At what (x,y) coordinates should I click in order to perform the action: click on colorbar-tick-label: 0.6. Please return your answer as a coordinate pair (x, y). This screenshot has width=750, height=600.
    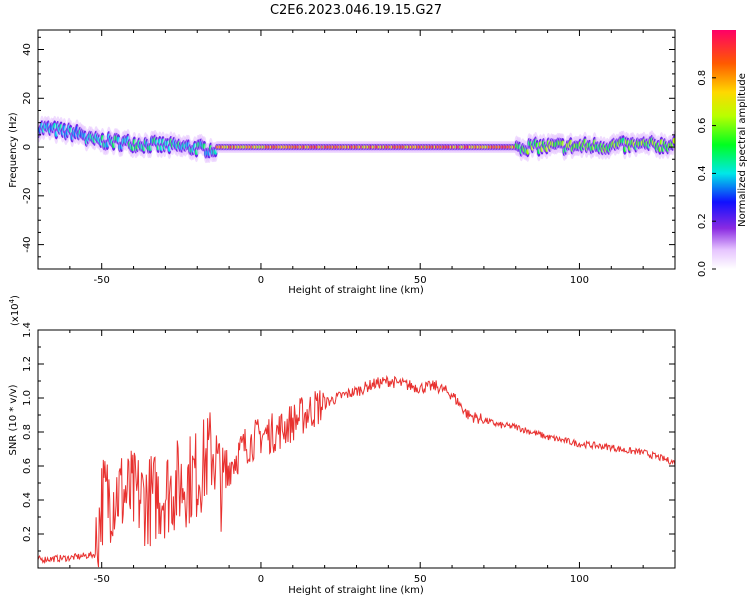
    Looking at the image, I should click on (702, 126).